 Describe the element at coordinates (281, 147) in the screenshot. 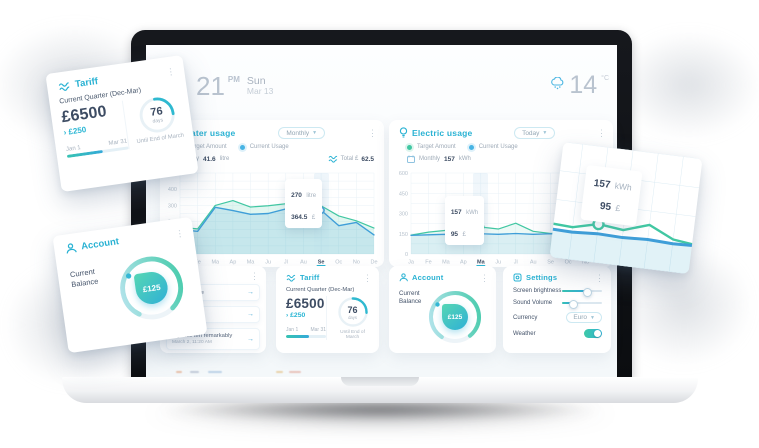

I see `water-legend: Target Amount Current Usage` at that location.